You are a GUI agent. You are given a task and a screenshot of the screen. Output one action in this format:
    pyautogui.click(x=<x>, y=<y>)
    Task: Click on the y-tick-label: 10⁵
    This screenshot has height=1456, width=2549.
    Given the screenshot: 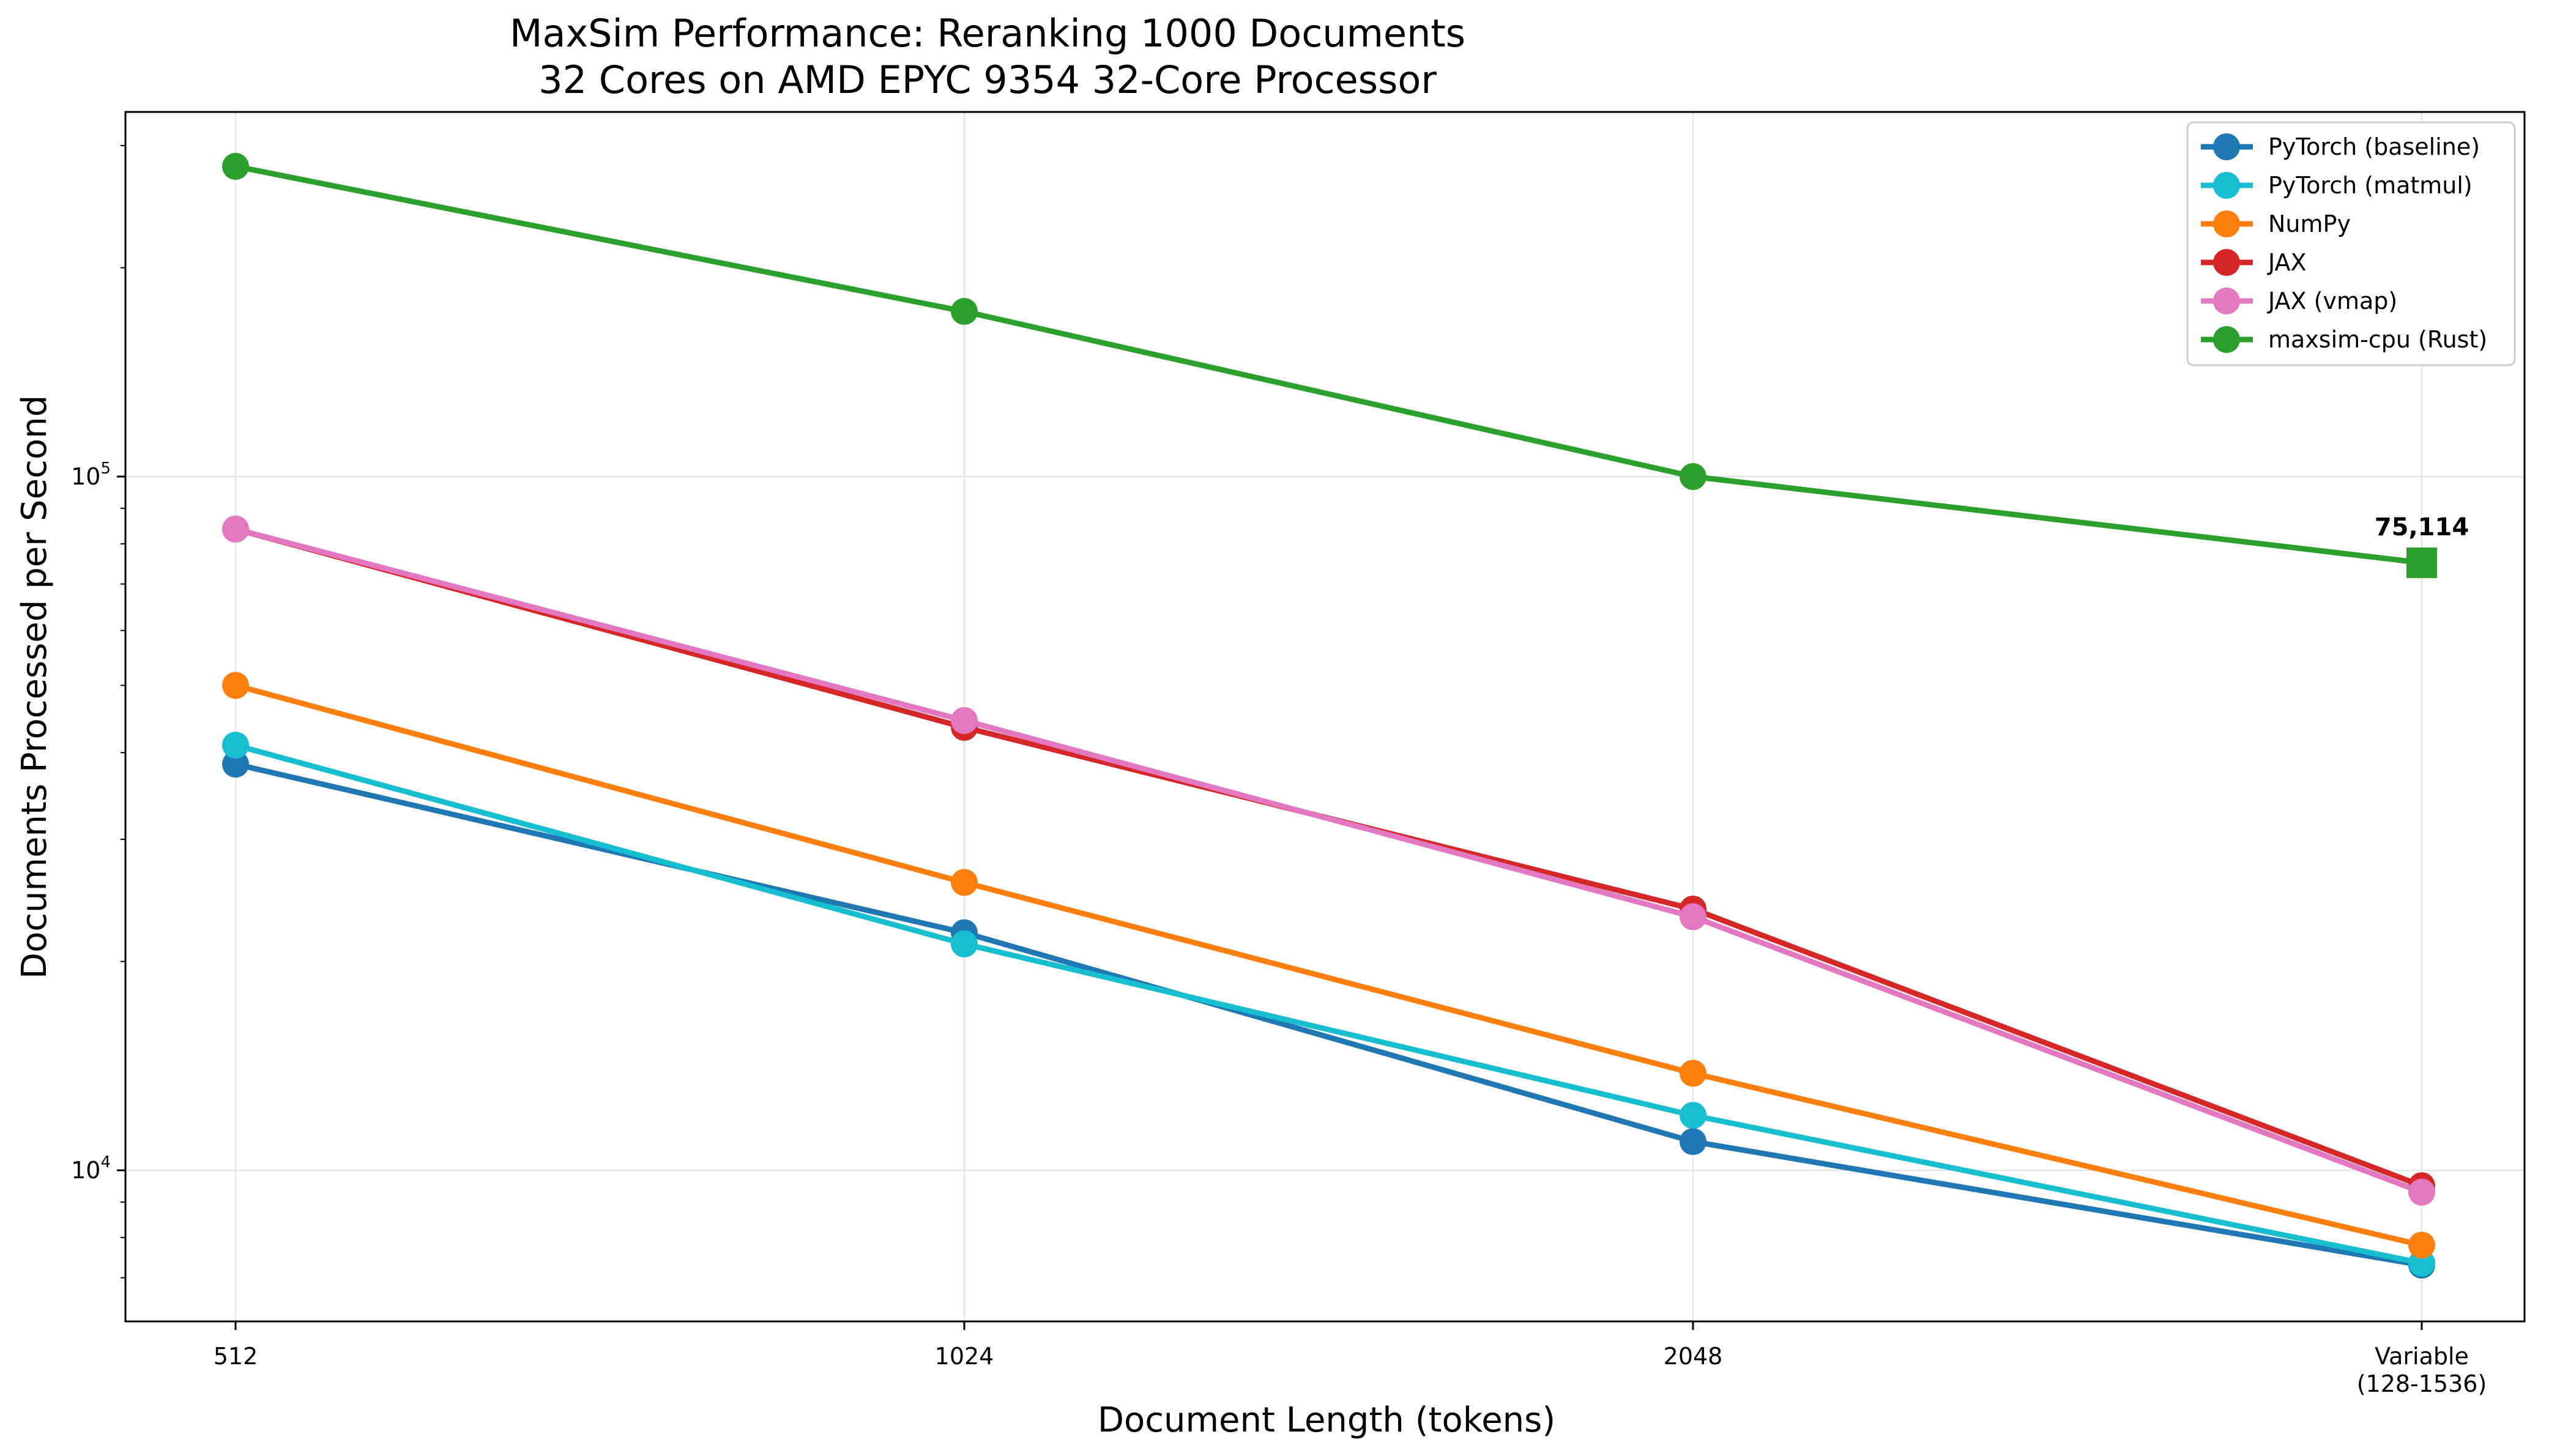 What is the action you would take?
    pyautogui.click(x=91, y=475)
    